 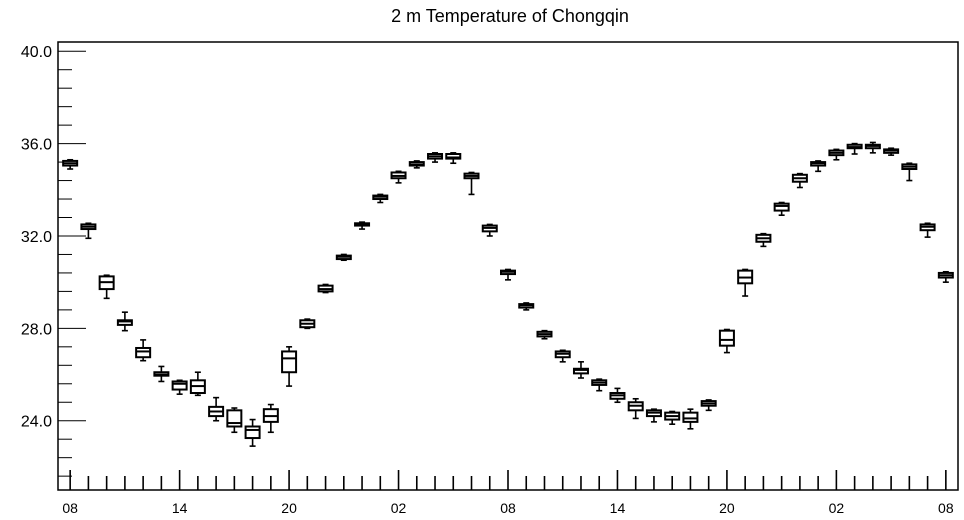 What do you see at coordinates (36, 145) in the screenshot?
I see `y-tick-label: 36.0` at bounding box center [36, 145].